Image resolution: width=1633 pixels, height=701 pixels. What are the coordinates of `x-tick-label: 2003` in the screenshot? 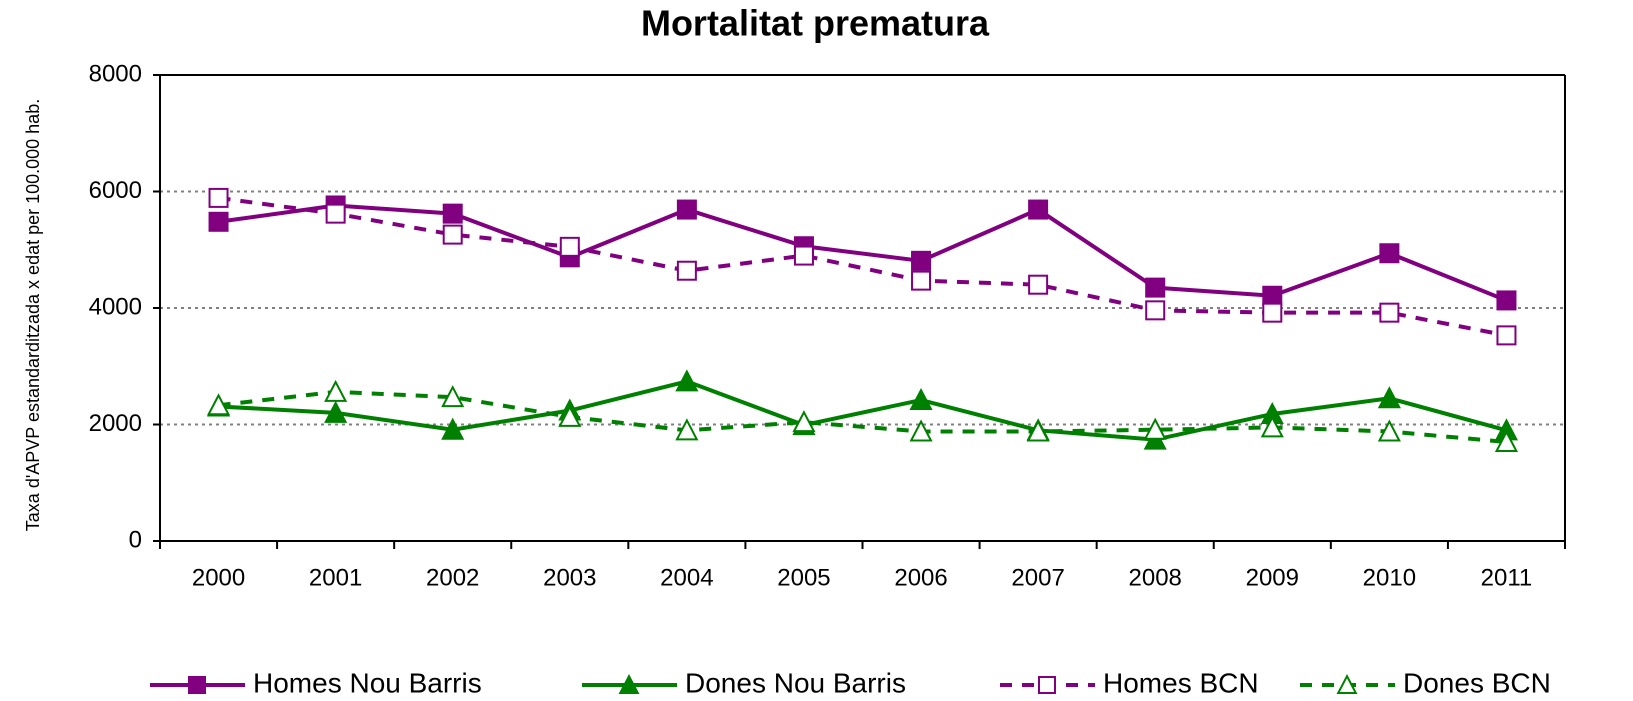 It's located at (569, 577).